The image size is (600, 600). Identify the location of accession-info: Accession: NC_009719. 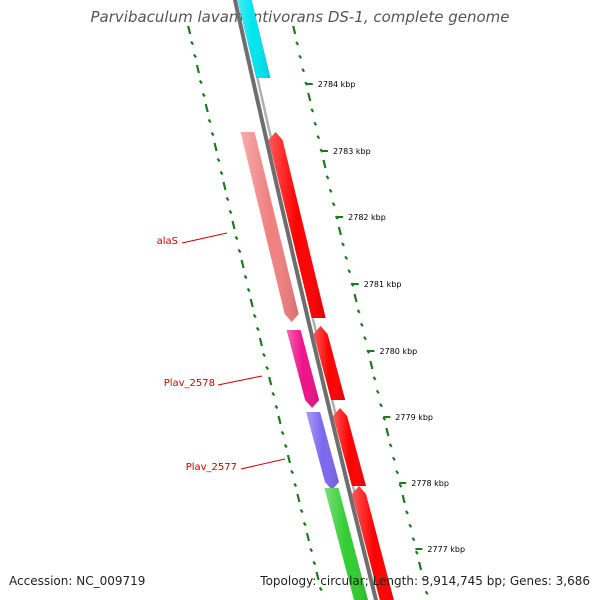
(77, 581).